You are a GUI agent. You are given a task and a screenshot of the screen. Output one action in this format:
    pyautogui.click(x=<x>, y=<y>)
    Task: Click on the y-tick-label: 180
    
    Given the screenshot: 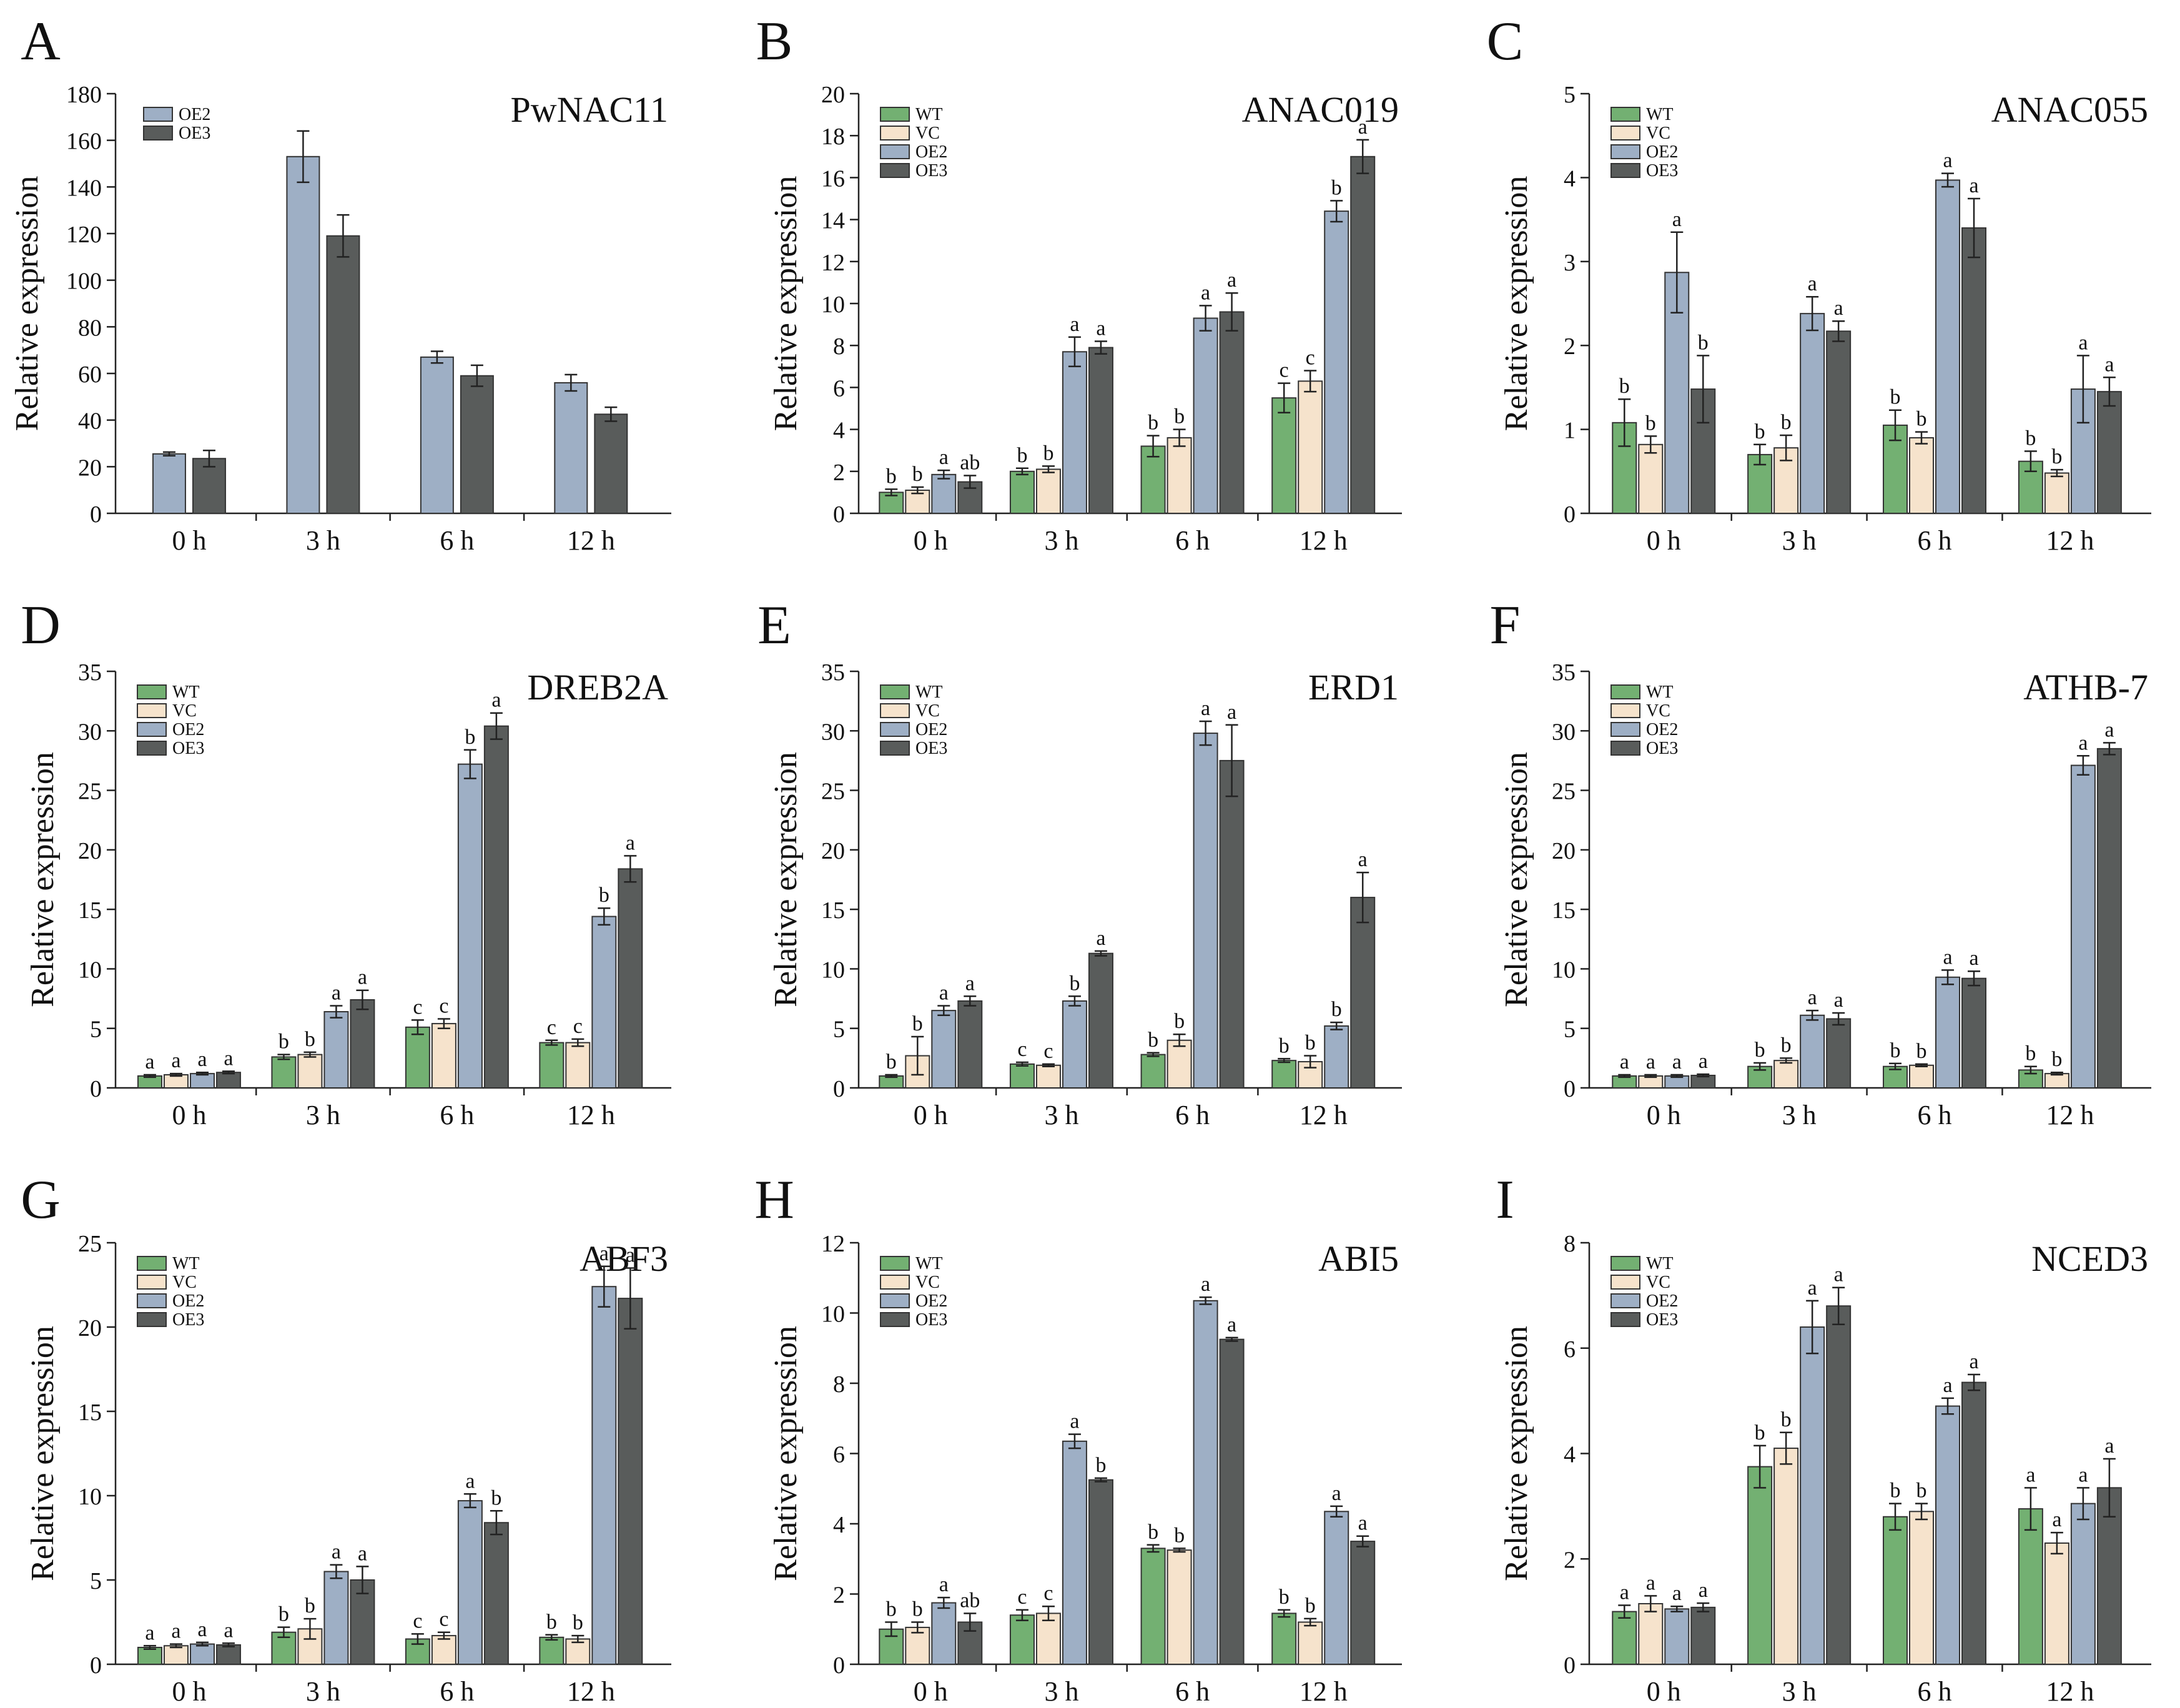 What is the action you would take?
    pyautogui.click(x=84, y=95)
    